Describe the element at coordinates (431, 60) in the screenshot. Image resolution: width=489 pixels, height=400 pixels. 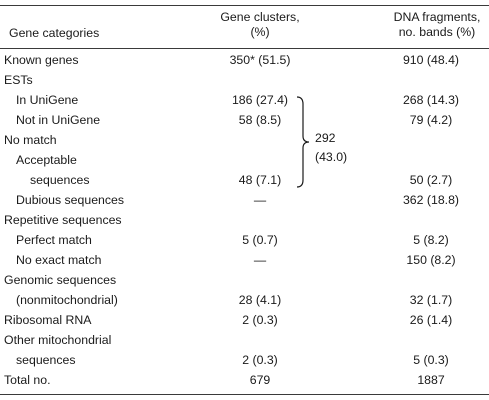
I see `cell-known-genes-fragments: 910 (48.4)` at that location.